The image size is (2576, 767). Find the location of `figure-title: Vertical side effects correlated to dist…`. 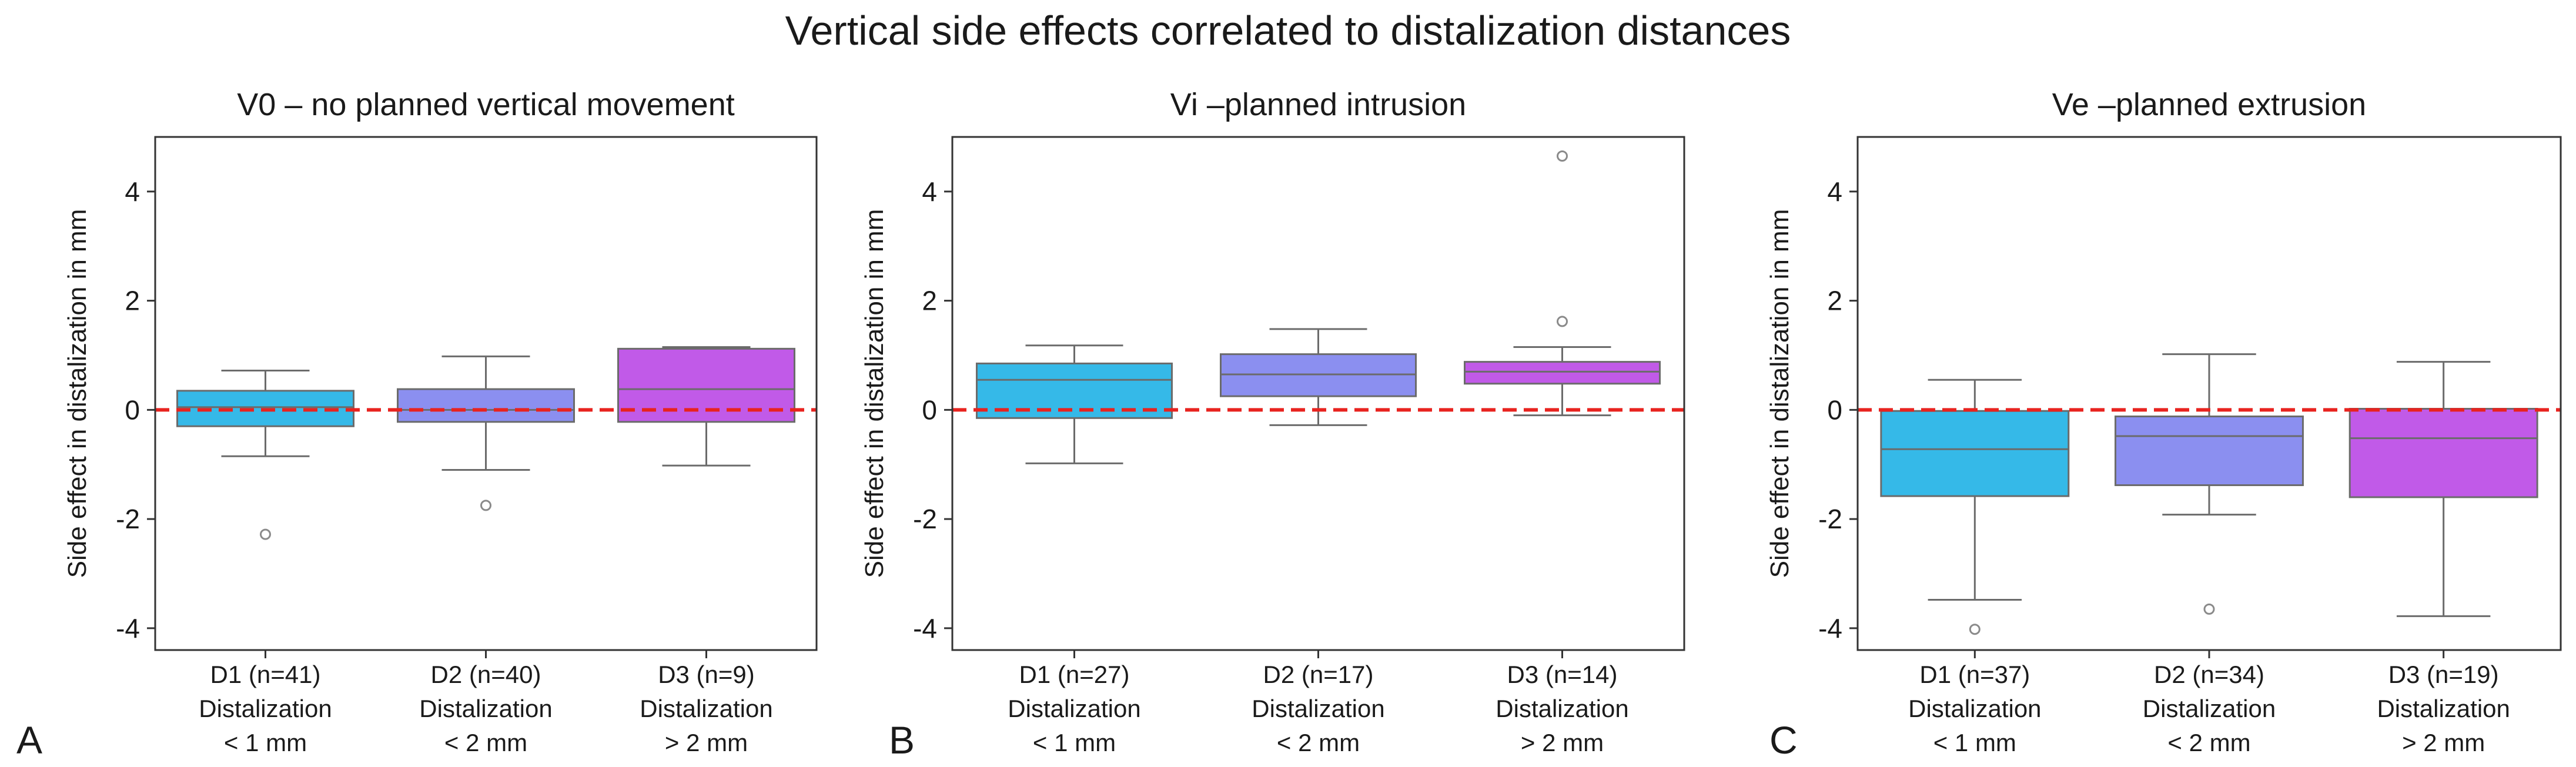

figure-title: Vertical side effects correlated to dist… is located at coordinates (1288, 30).